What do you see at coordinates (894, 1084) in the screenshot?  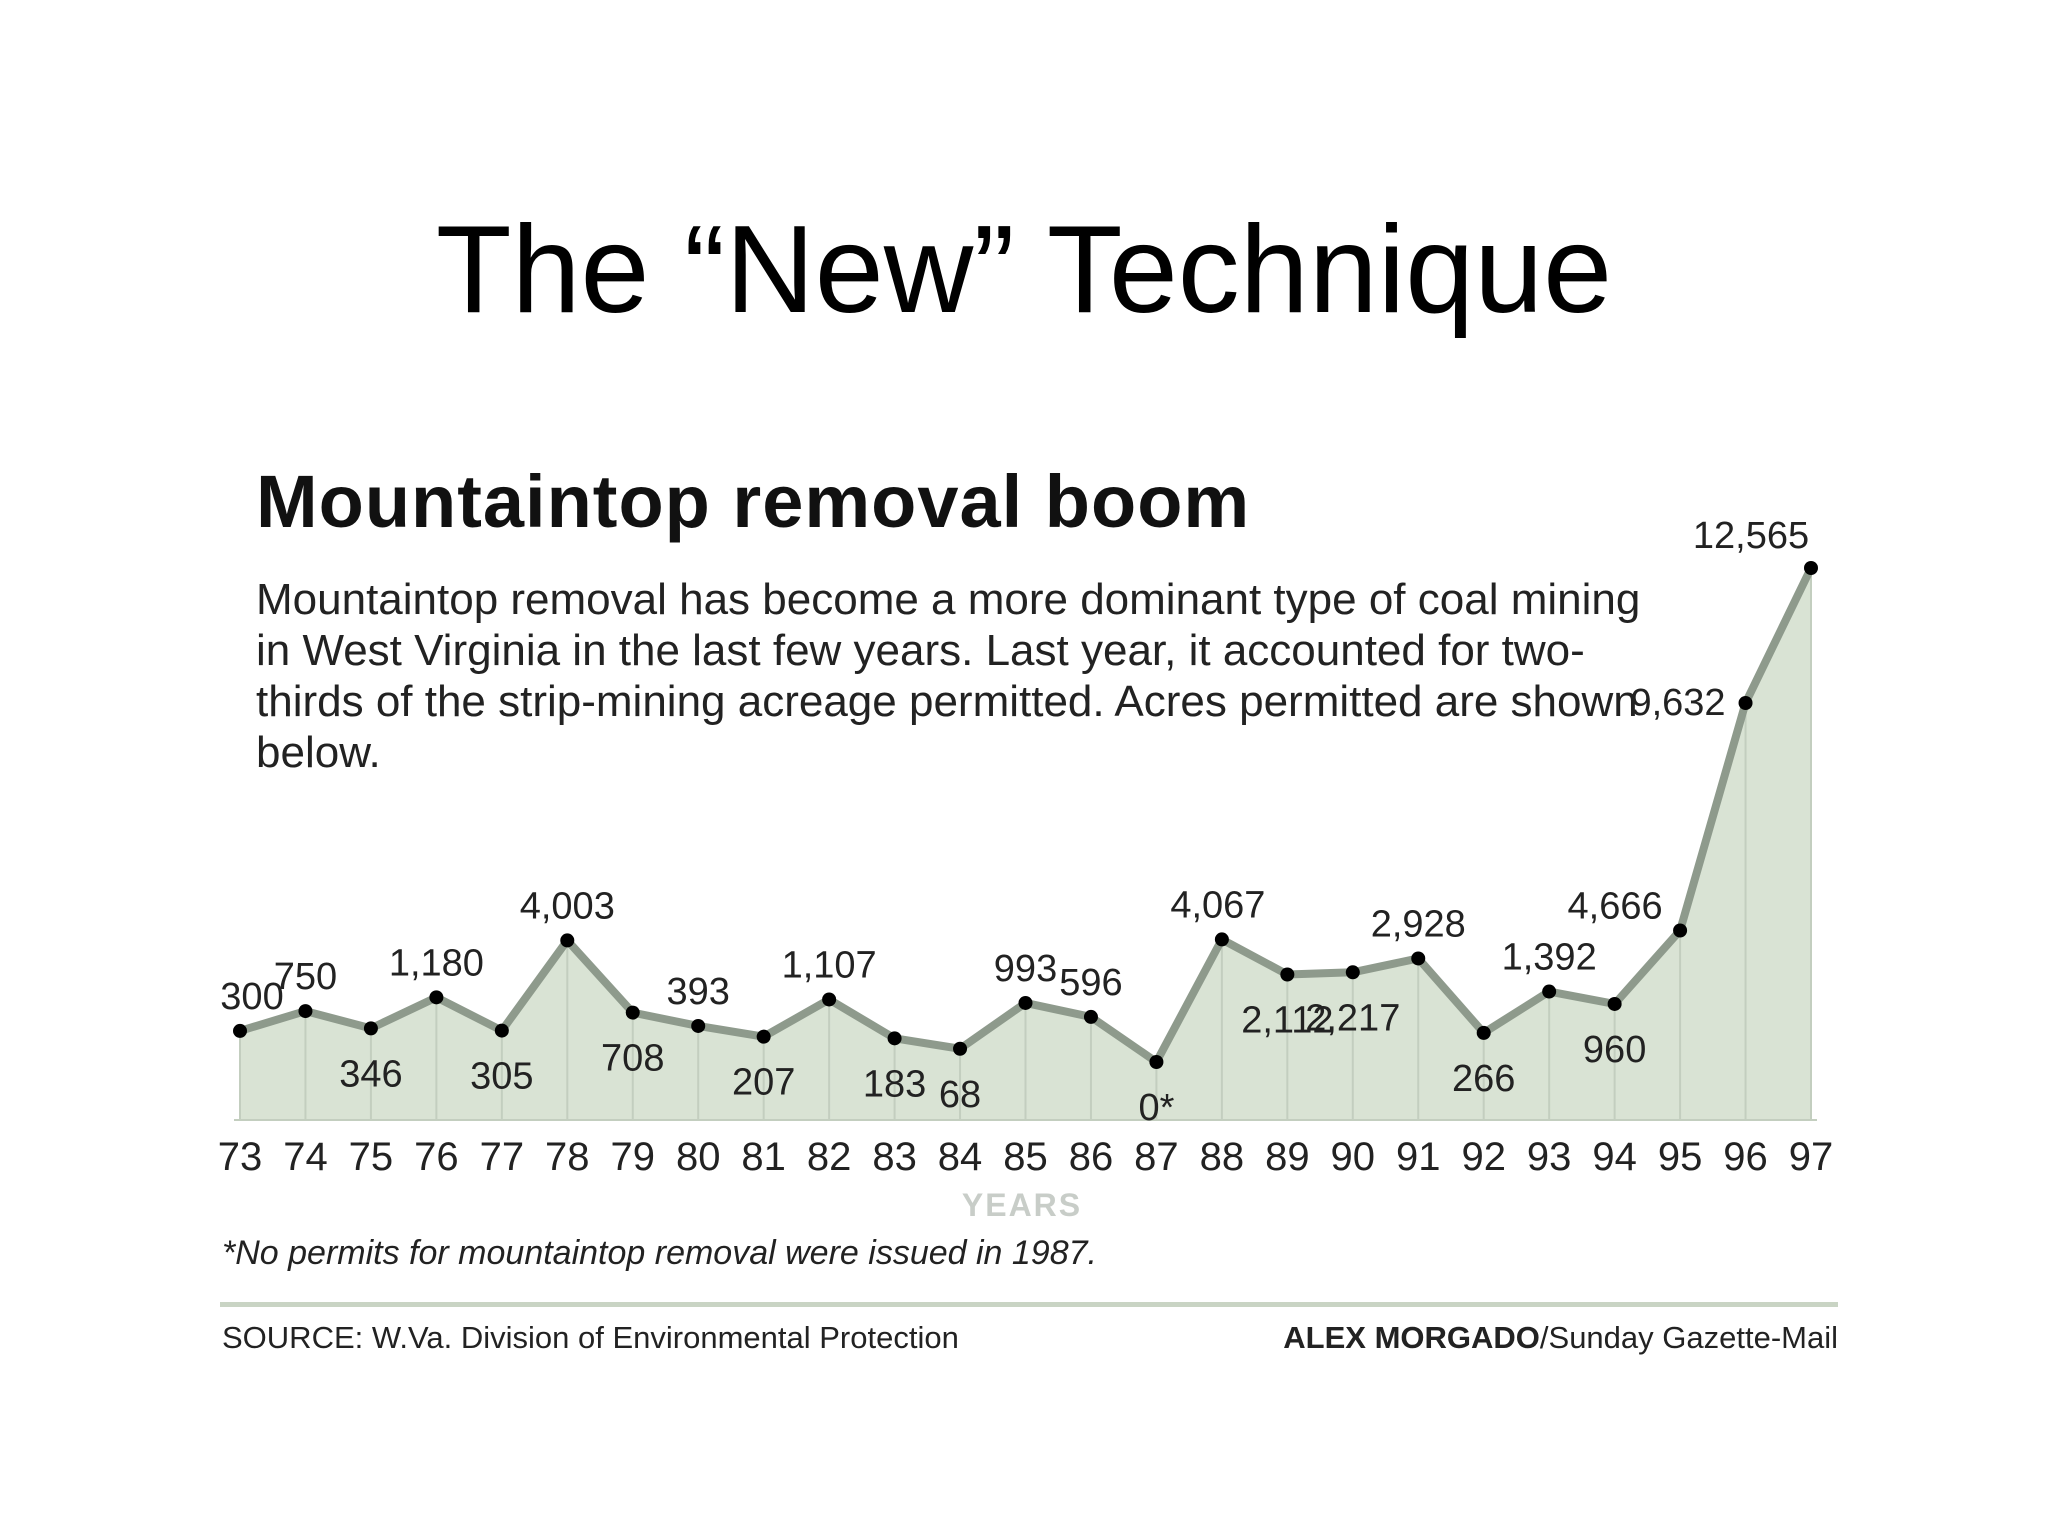 I see `data-label-83: 183` at bounding box center [894, 1084].